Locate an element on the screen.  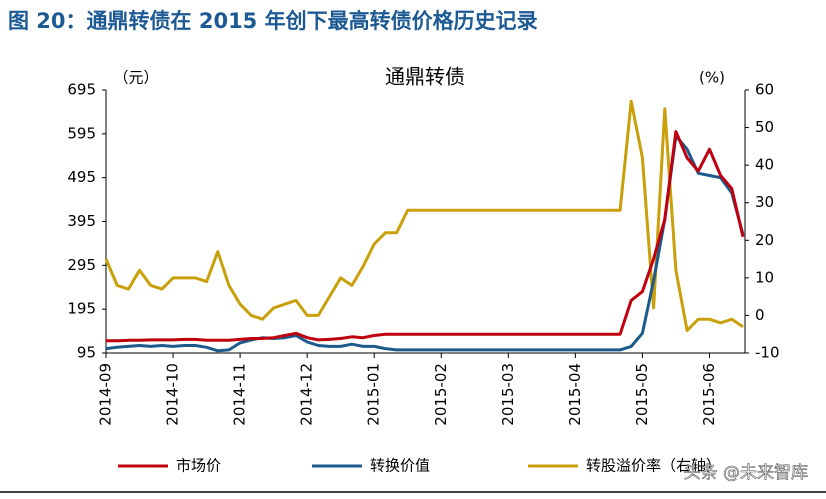
y2-tick-label: 60 is located at coordinates (764, 90).